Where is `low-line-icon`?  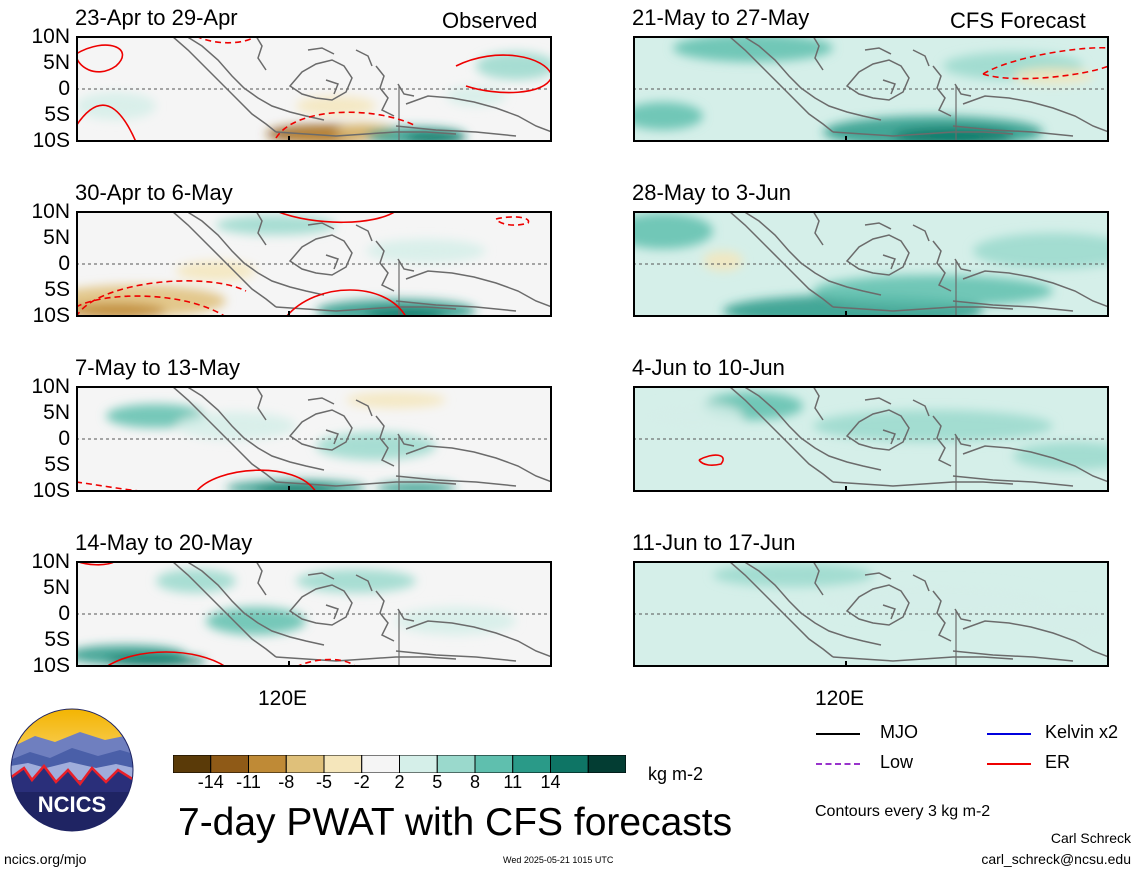 low-line-icon is located at coordinates (838, 764).